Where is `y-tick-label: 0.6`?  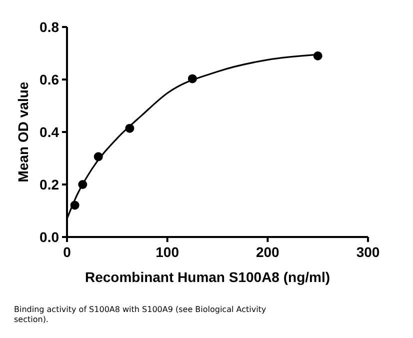
y-tick-label: 0.6 is located at coordinates (50, 80).